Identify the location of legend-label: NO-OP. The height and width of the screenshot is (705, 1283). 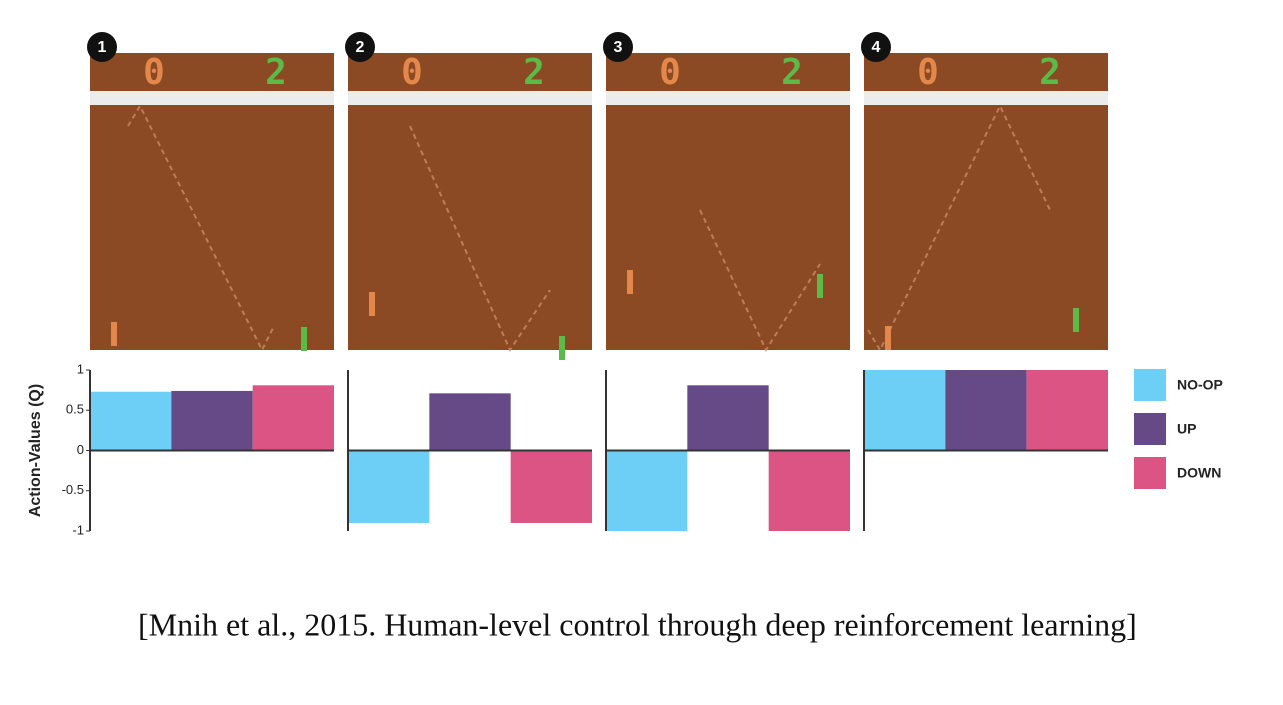
(1200, 385).